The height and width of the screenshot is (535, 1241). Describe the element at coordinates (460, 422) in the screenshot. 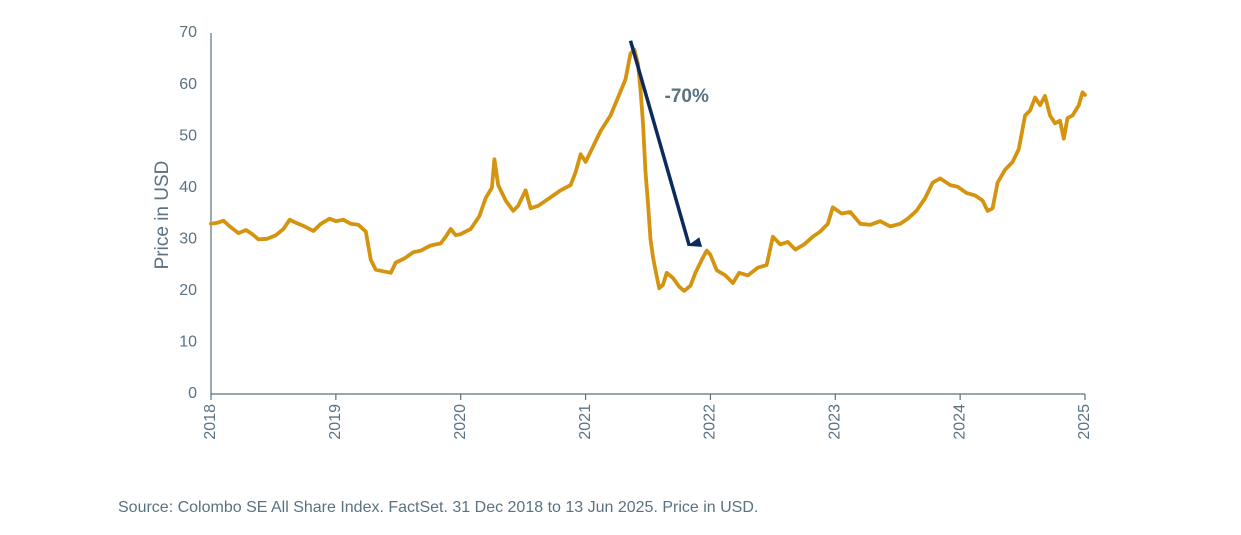

I see `x-tick-label: 2020` at that location.